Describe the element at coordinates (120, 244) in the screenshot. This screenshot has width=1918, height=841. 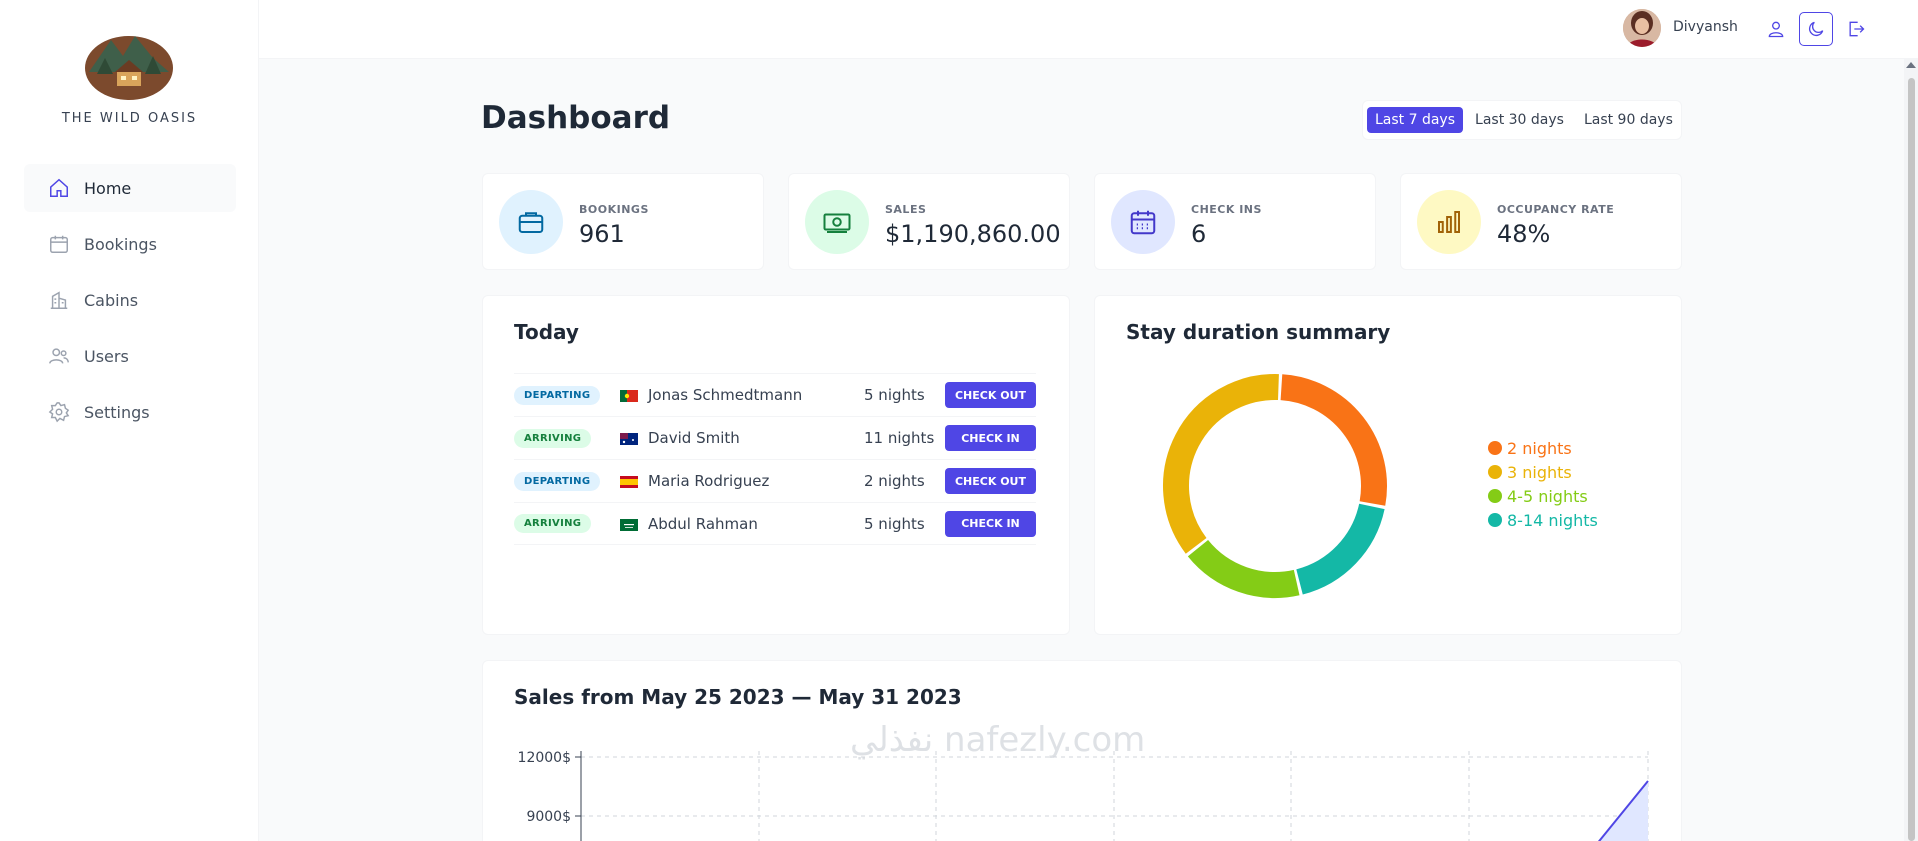
I see `sidebar-item-label: Bookings` at that location.